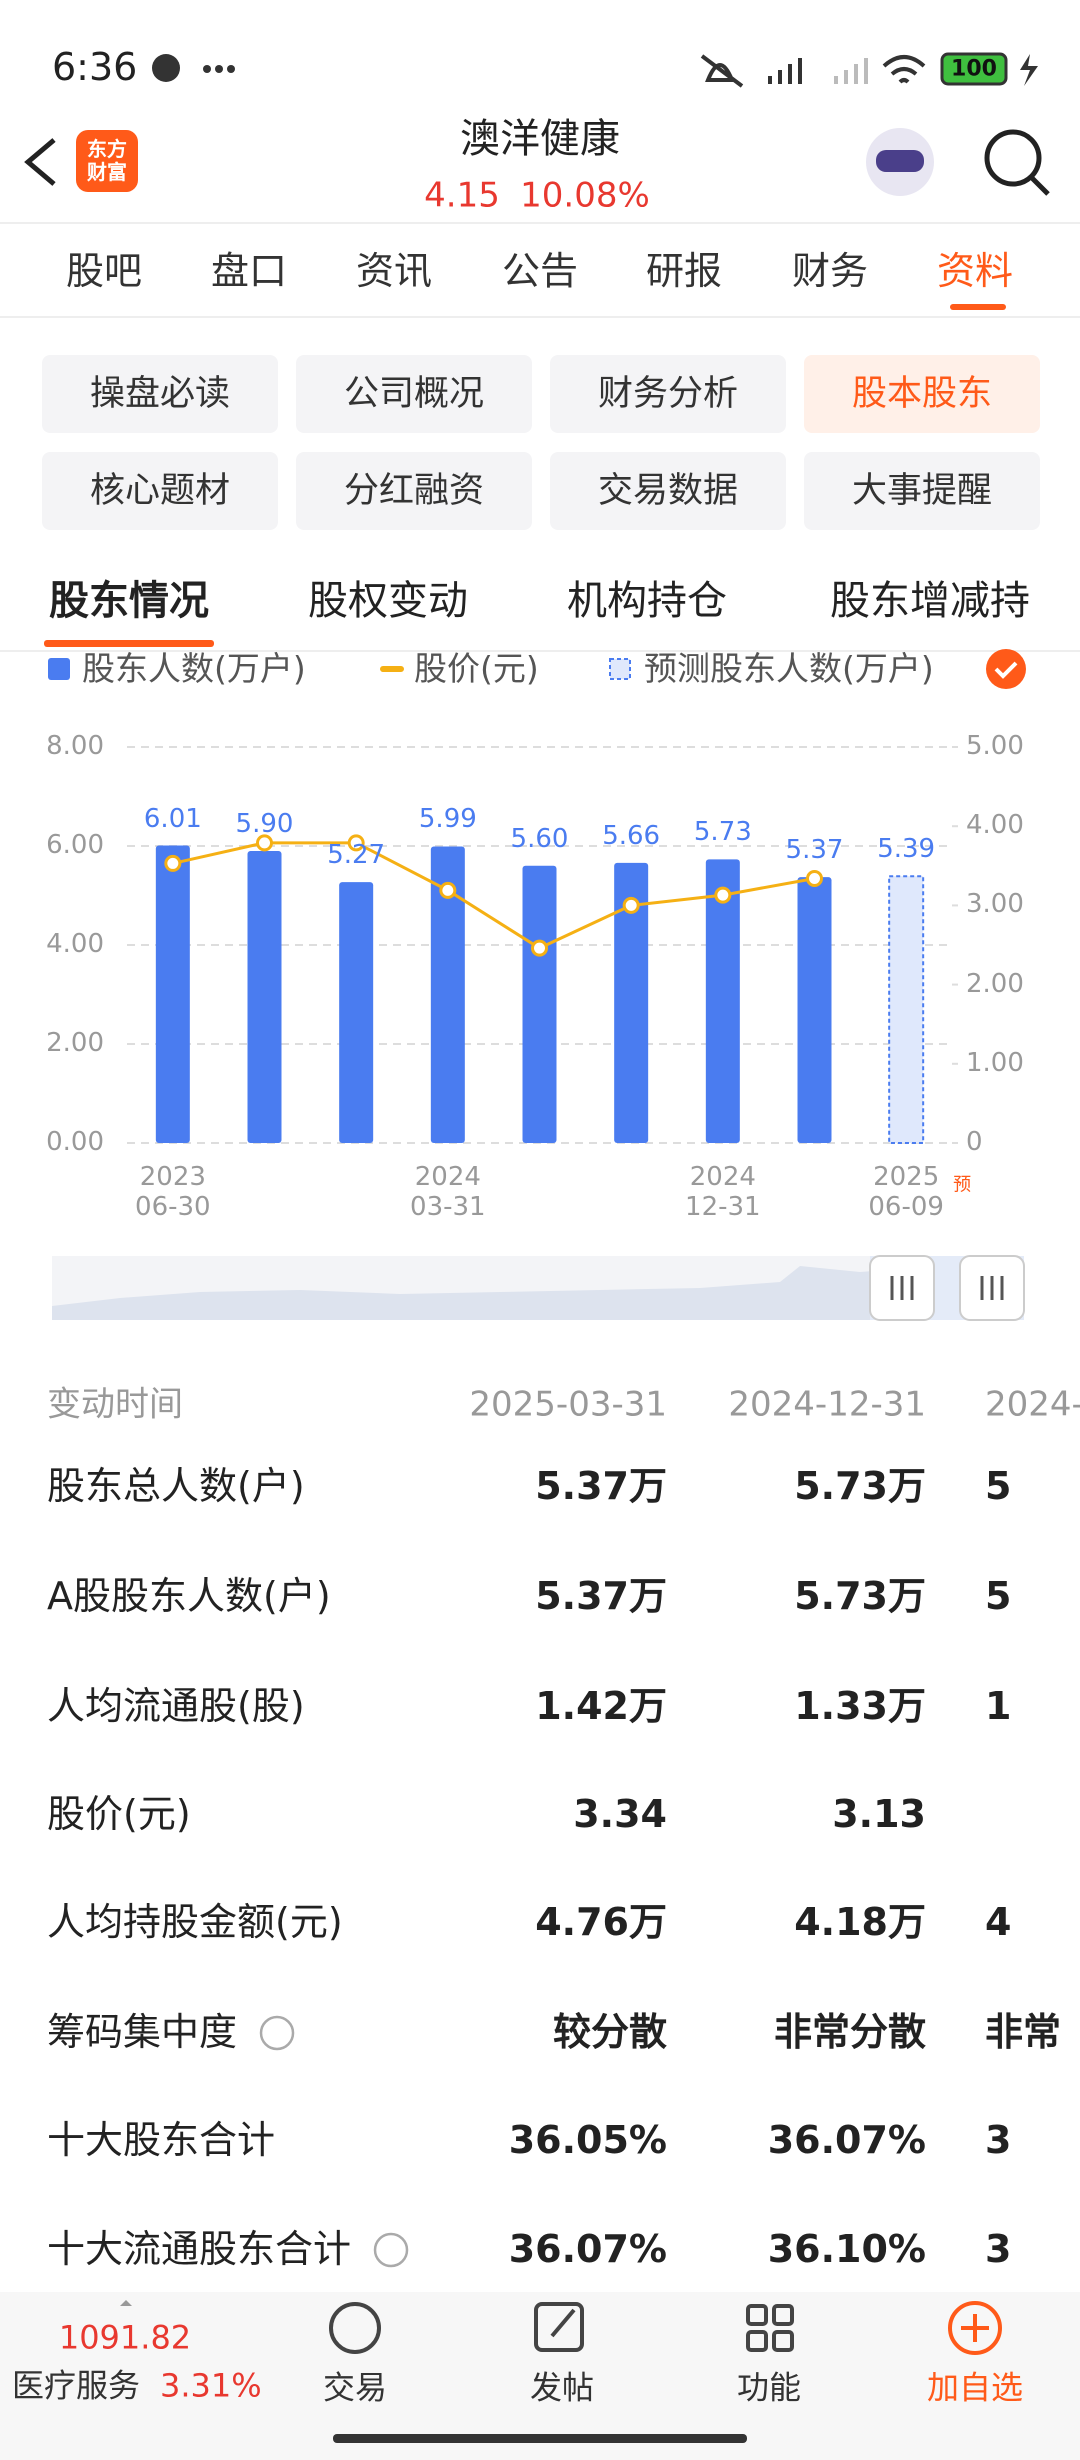  I want to click on help-icon, so click(277, 2033).